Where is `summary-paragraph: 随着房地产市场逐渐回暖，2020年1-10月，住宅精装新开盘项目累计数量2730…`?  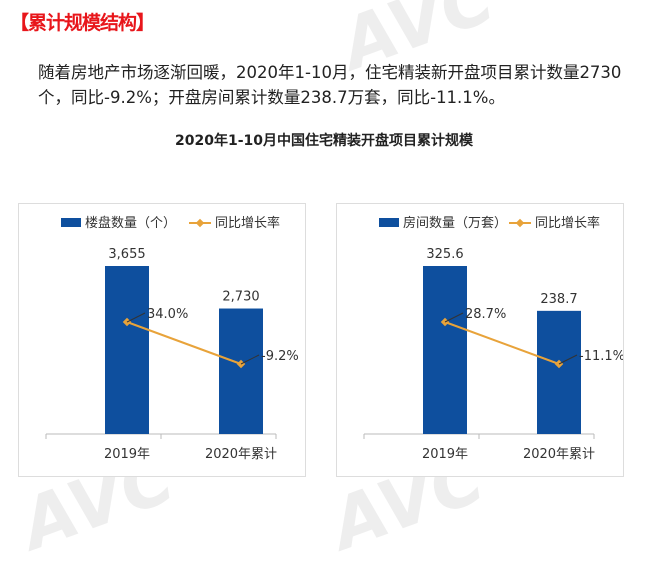
summary-paragraph: 随着房地产市场逐渐回暖，2020年1-10月，住宅精装新开盘项目累计数量2730… is located at coordinates (330, 85).